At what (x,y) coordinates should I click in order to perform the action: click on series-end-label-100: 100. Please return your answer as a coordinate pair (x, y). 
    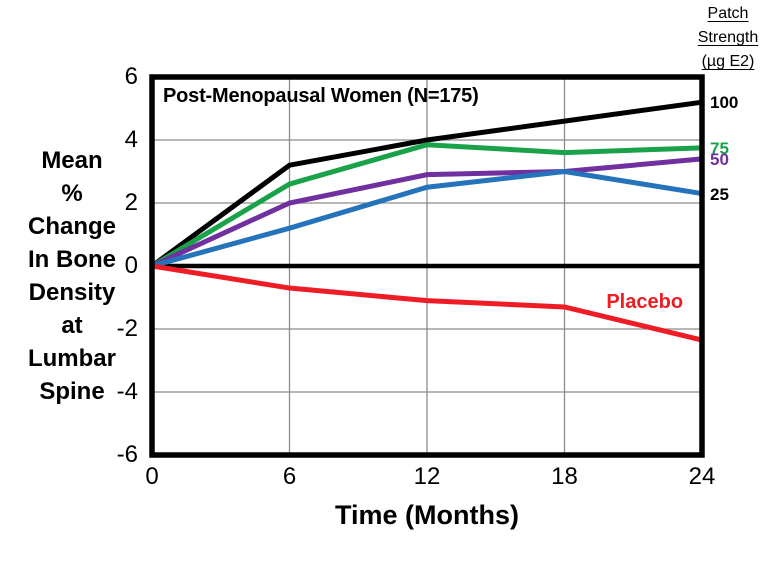
    Looking at the image, I should click on (724, 103).